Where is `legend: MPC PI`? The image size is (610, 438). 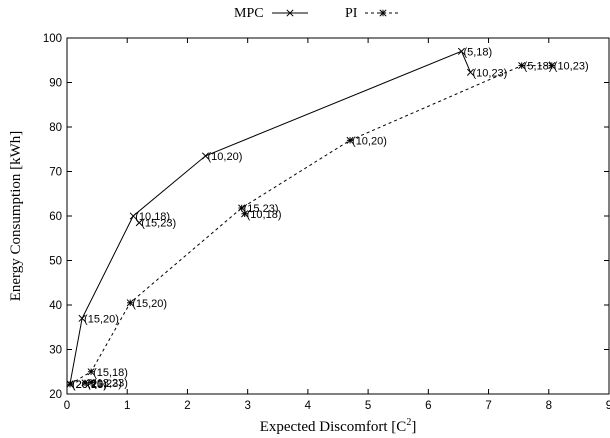
legend: MPC PI is located at coordinates (317, 13).